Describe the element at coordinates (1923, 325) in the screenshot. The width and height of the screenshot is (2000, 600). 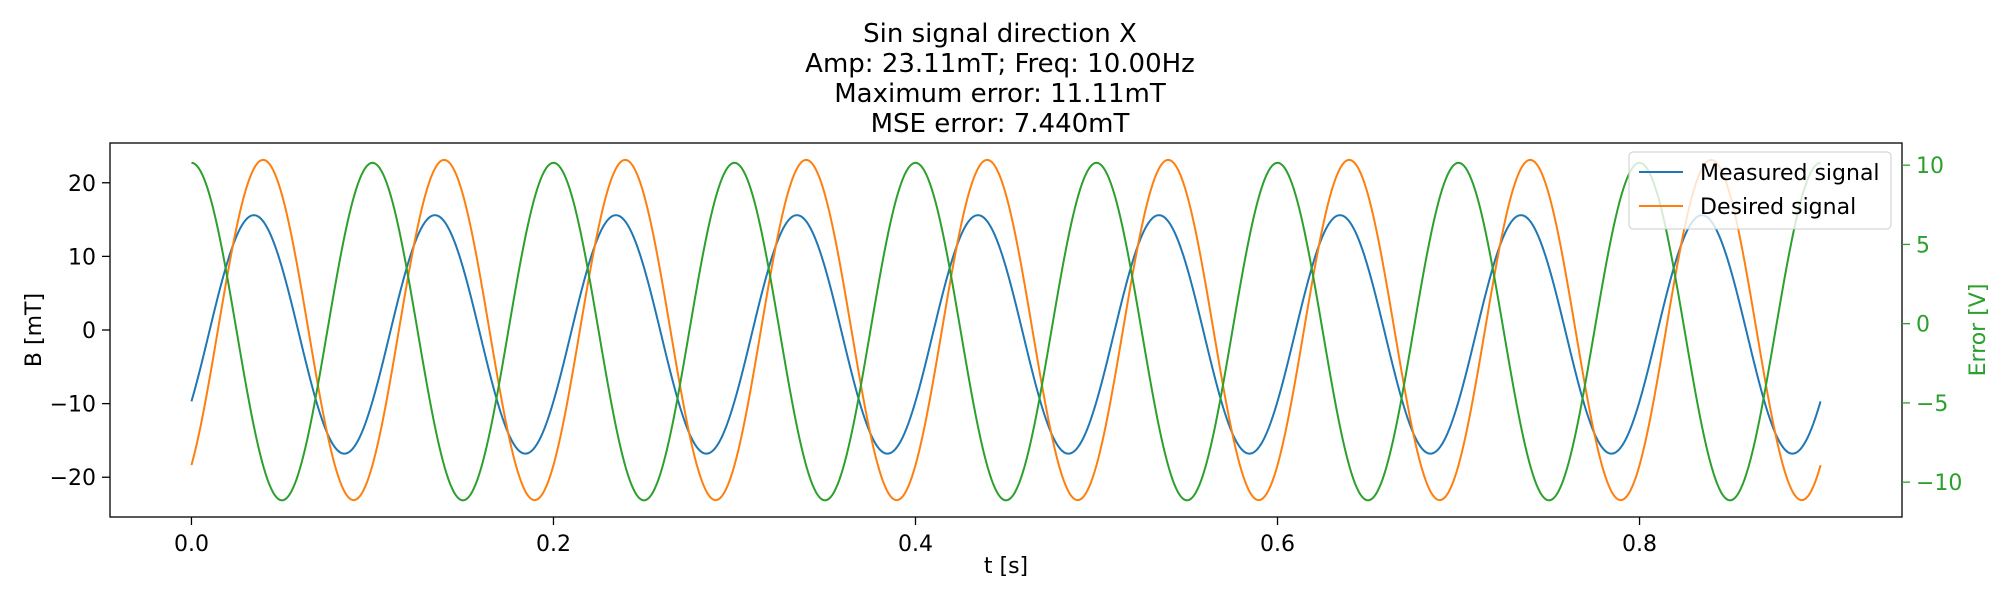
I see `y2-tick-label: 0` at that location.